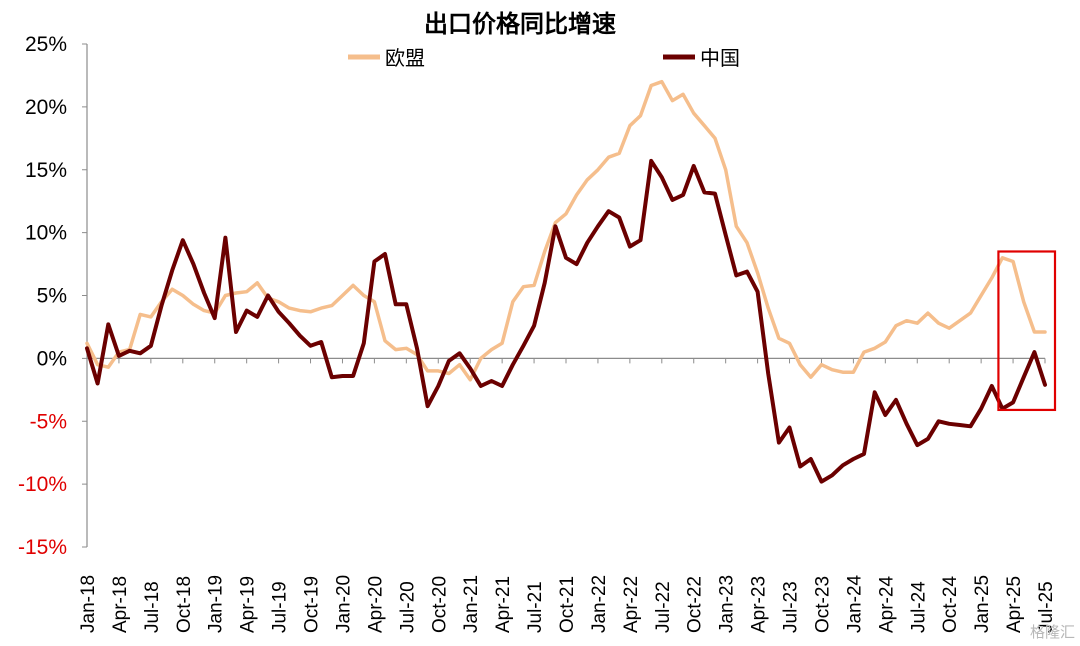  Describe the element at coordinates (280, 607) in the screenshot. I see `x-tick-label: Jul-19` at that location.